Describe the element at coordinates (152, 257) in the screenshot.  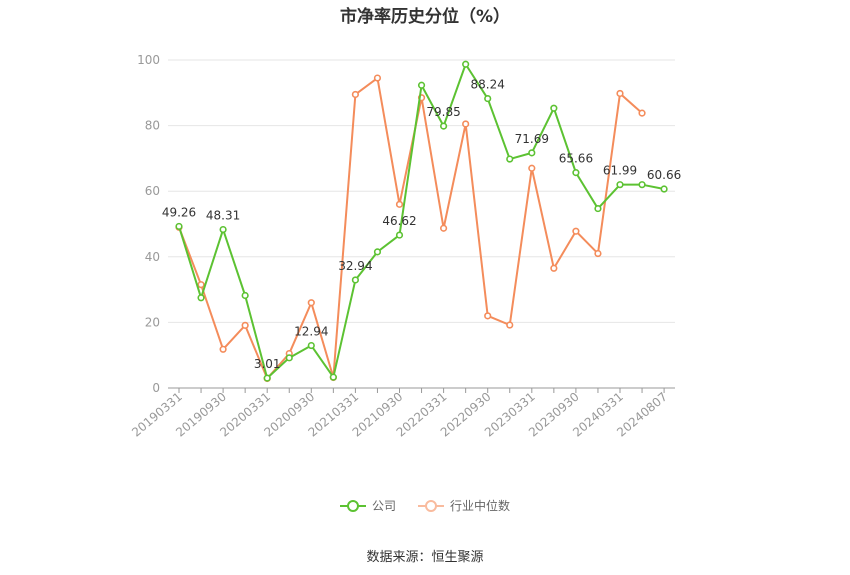
I see `y-tick-label: 40` at that location.